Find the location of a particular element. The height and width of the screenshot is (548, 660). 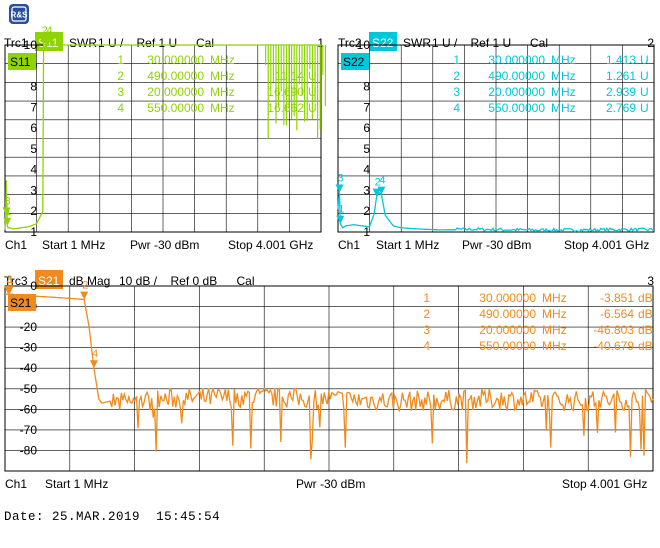

y-tick-label: -20 is located at coordinates (29, 327).